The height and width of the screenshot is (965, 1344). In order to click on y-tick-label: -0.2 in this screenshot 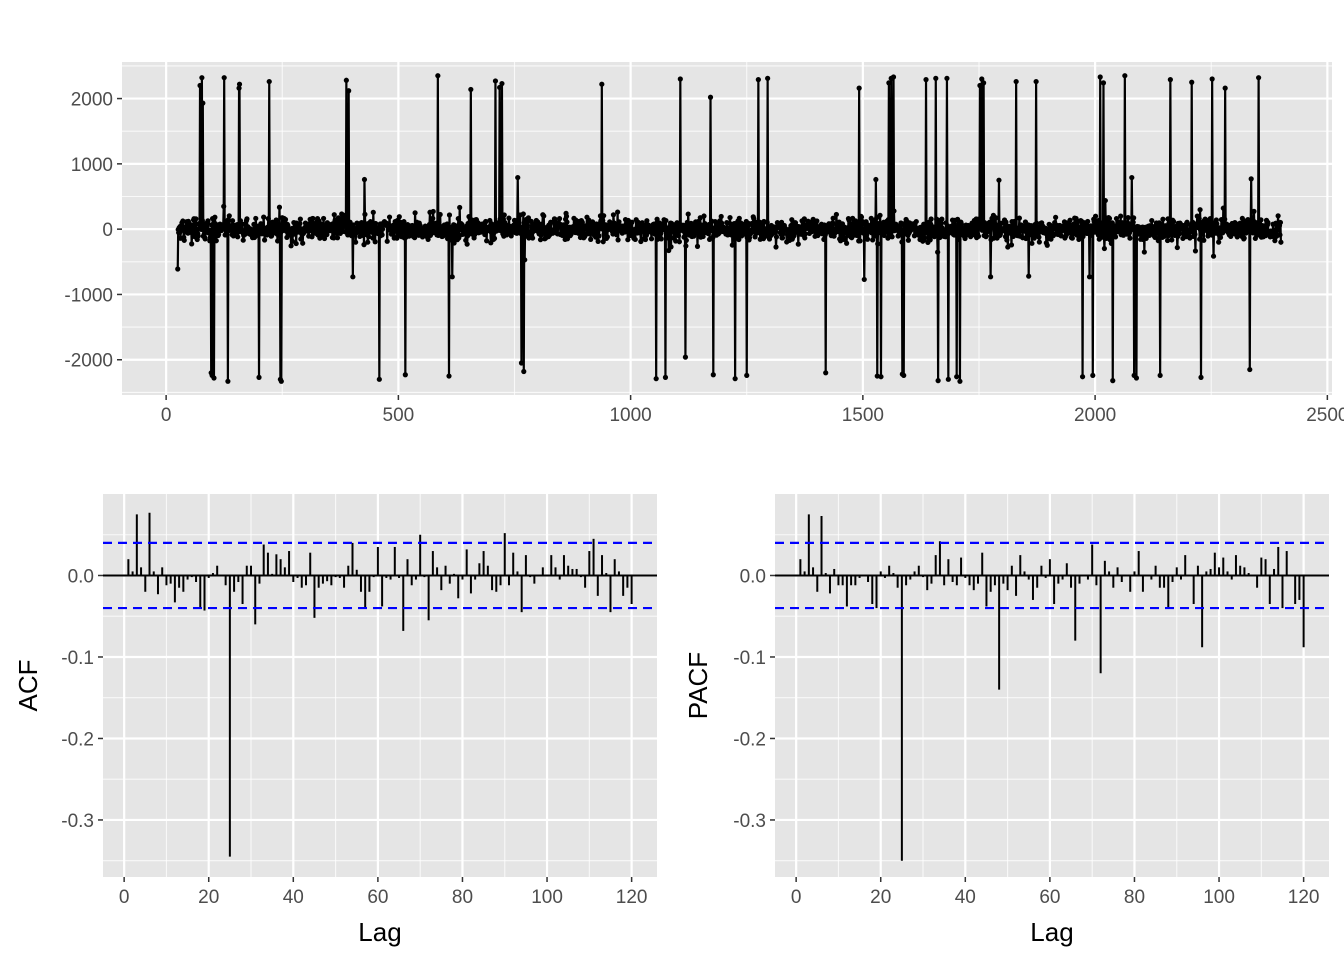, I will do `click(749, 739)`.